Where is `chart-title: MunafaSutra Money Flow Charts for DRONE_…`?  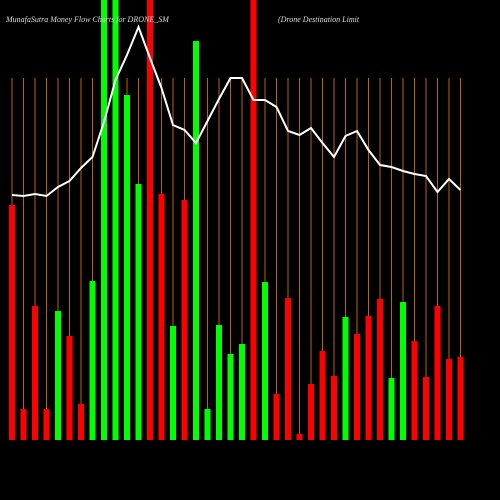
chart-title: MunafaSutra Money Flow Charts for DRONE_… is located at coordinates (87, 19).